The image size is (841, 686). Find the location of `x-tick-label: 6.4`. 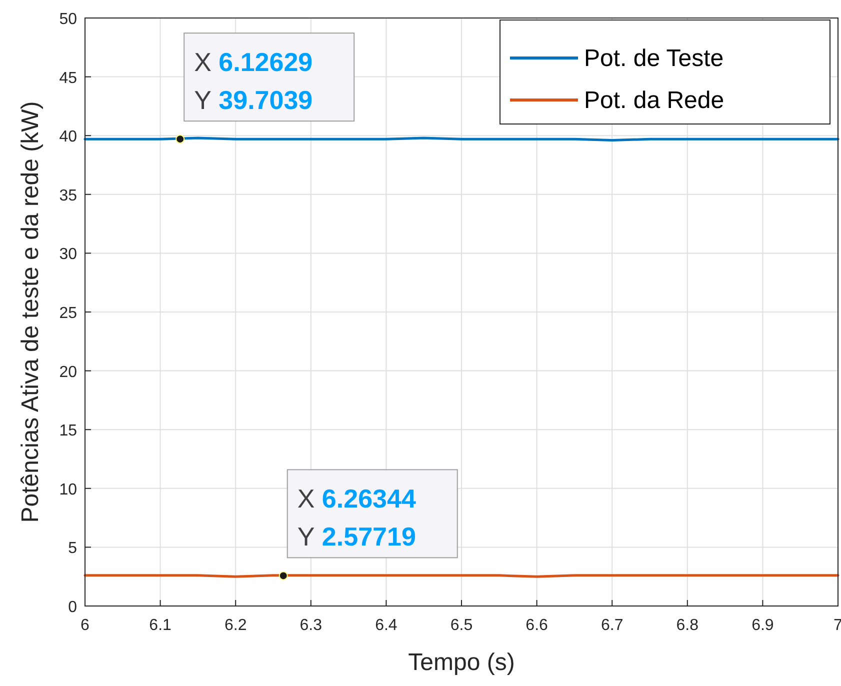

x-tick-label: 6.4 is located at coordinates (386, 625).